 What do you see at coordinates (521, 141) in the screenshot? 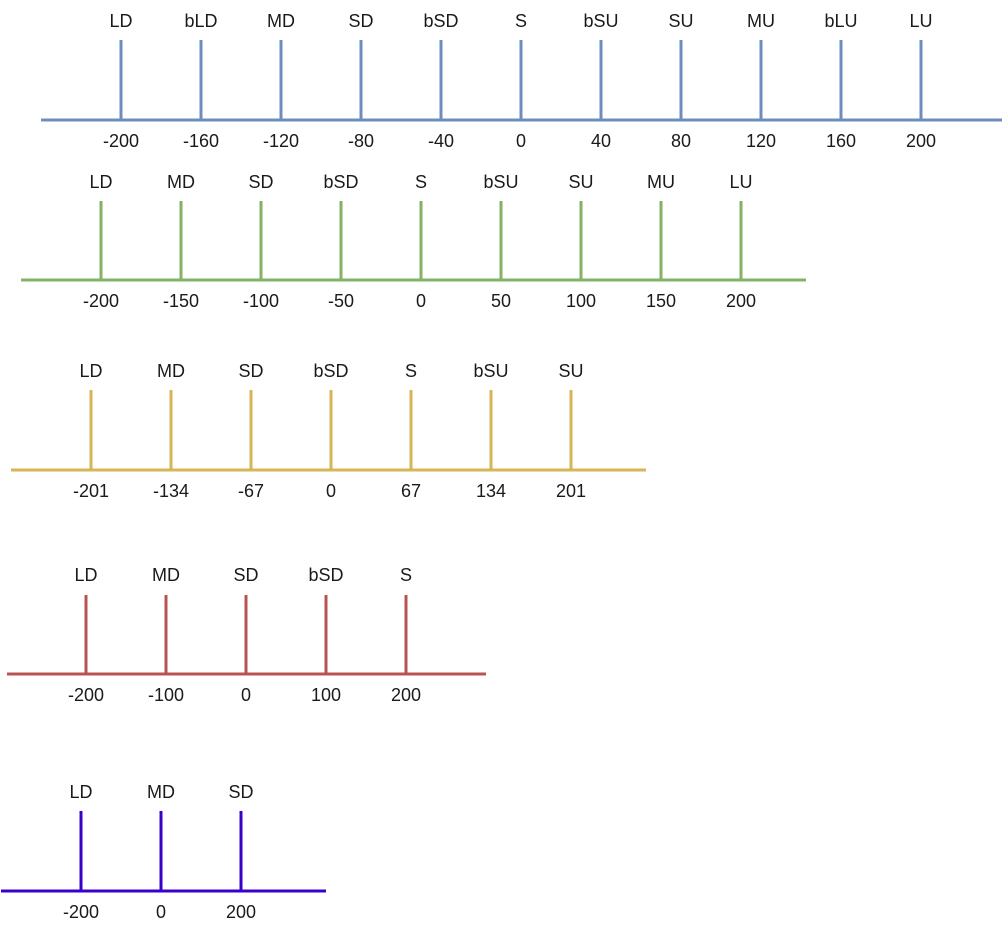
I see `scale-1-tick-value: 0` at bounding box center [521, 141].